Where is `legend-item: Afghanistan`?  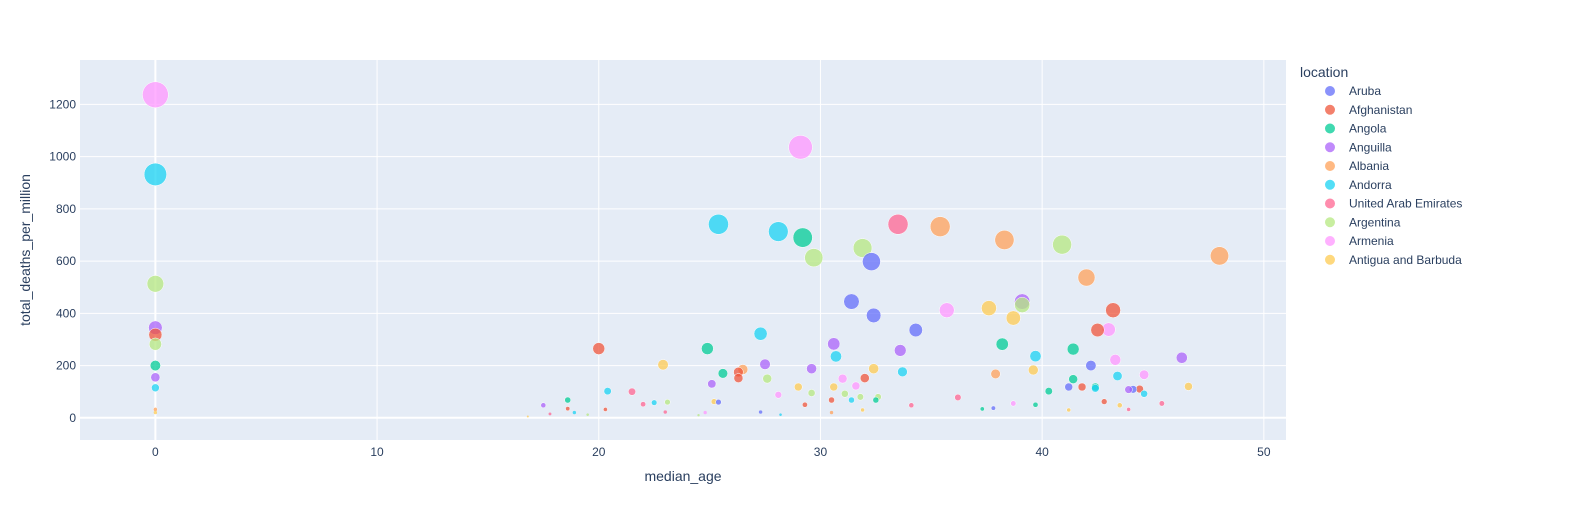
legend-item: Afghanistan is located at coordinates (1368, 110).